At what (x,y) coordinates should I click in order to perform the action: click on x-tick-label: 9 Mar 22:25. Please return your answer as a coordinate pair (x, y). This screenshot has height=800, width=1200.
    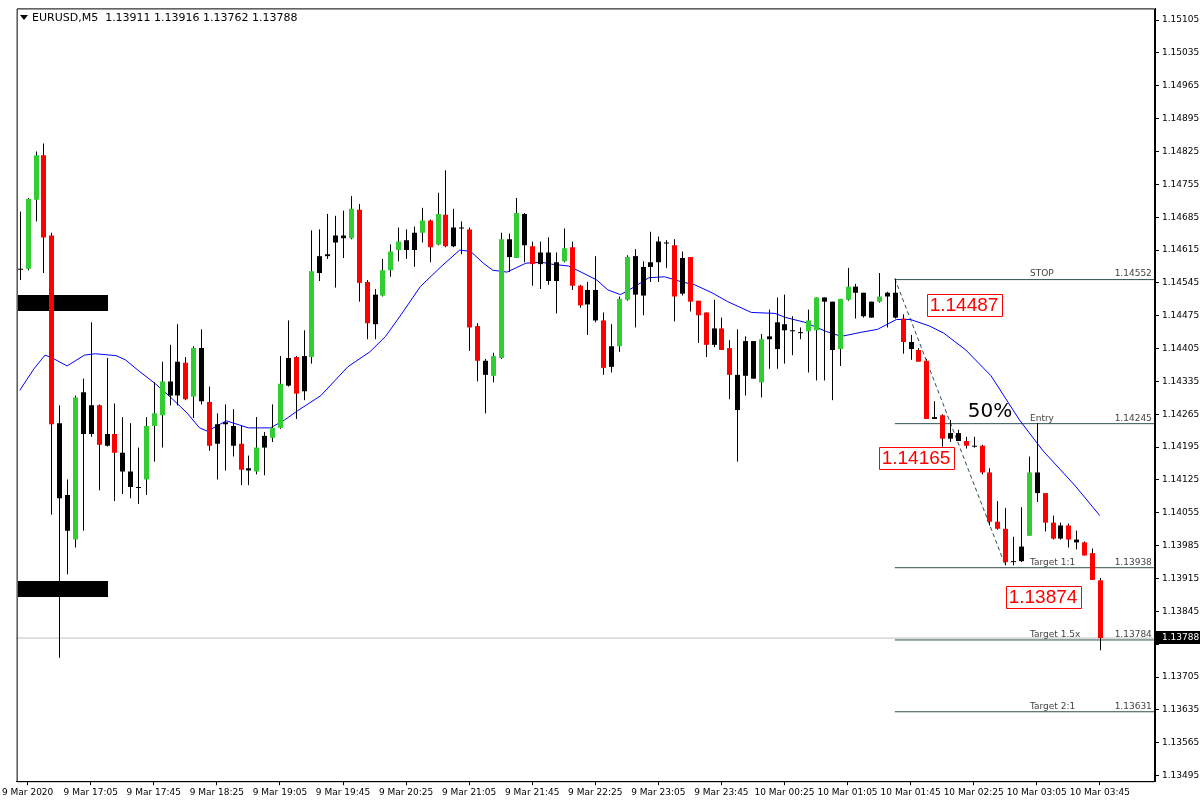
    Looking at the image, I should click on (595, 791).